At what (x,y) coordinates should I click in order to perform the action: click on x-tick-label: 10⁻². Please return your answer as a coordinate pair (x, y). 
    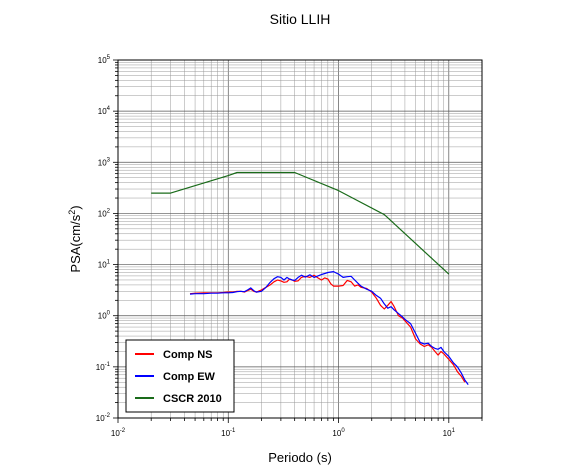
    Looking at the image, I should click on (118, 433).